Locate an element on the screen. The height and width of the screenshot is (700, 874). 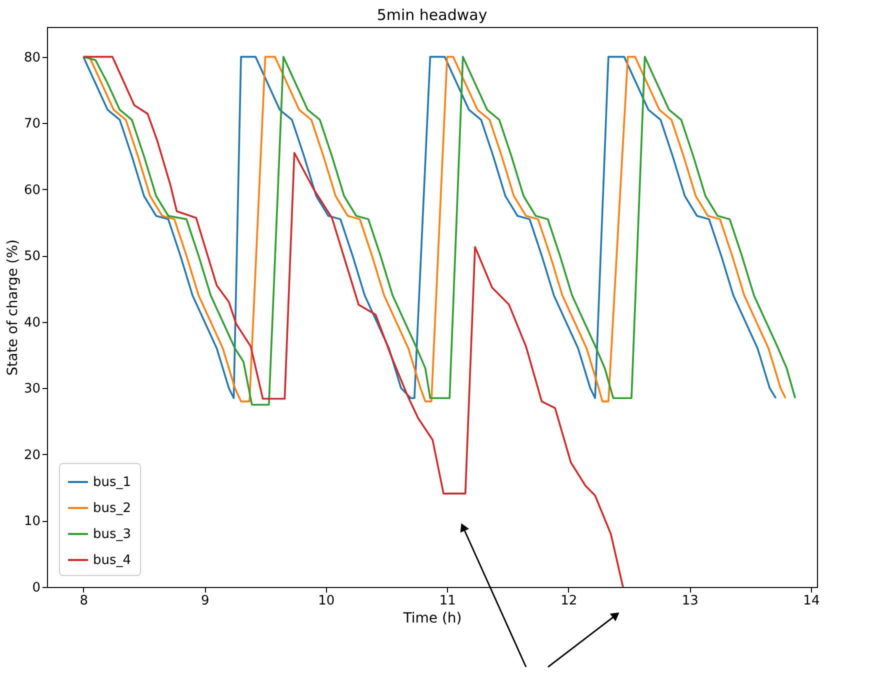
x-tick-label: 10 is located at coordinates (326, 601).